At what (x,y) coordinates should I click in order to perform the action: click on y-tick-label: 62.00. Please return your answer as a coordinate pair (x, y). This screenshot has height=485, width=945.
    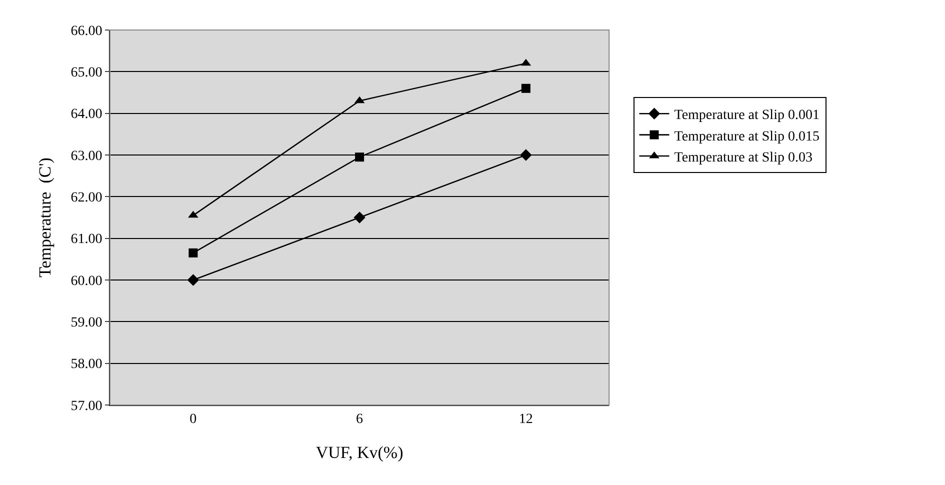
    Looking at the image, I should click on (86, 198).